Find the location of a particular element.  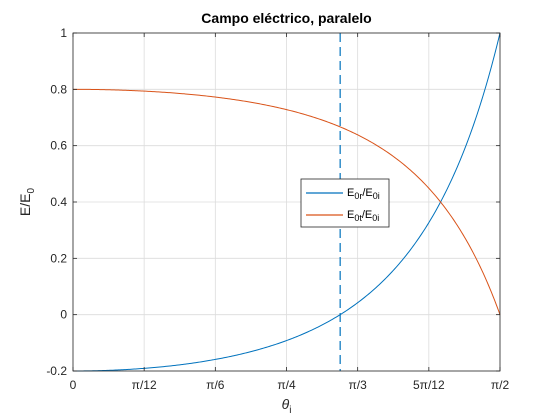

legend-entry-1: E0t/E0i is located at coordinates (363, 216).